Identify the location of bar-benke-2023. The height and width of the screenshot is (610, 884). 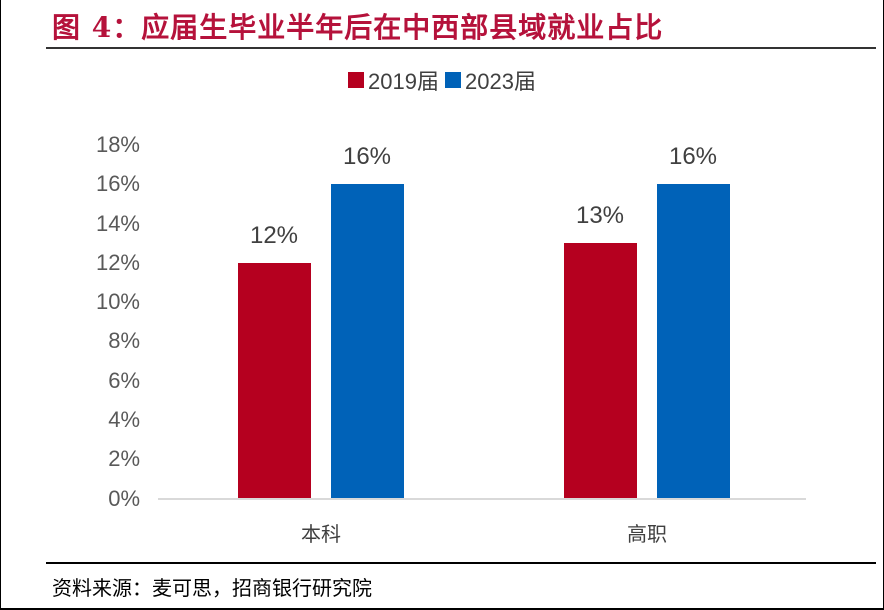
(367, 341).